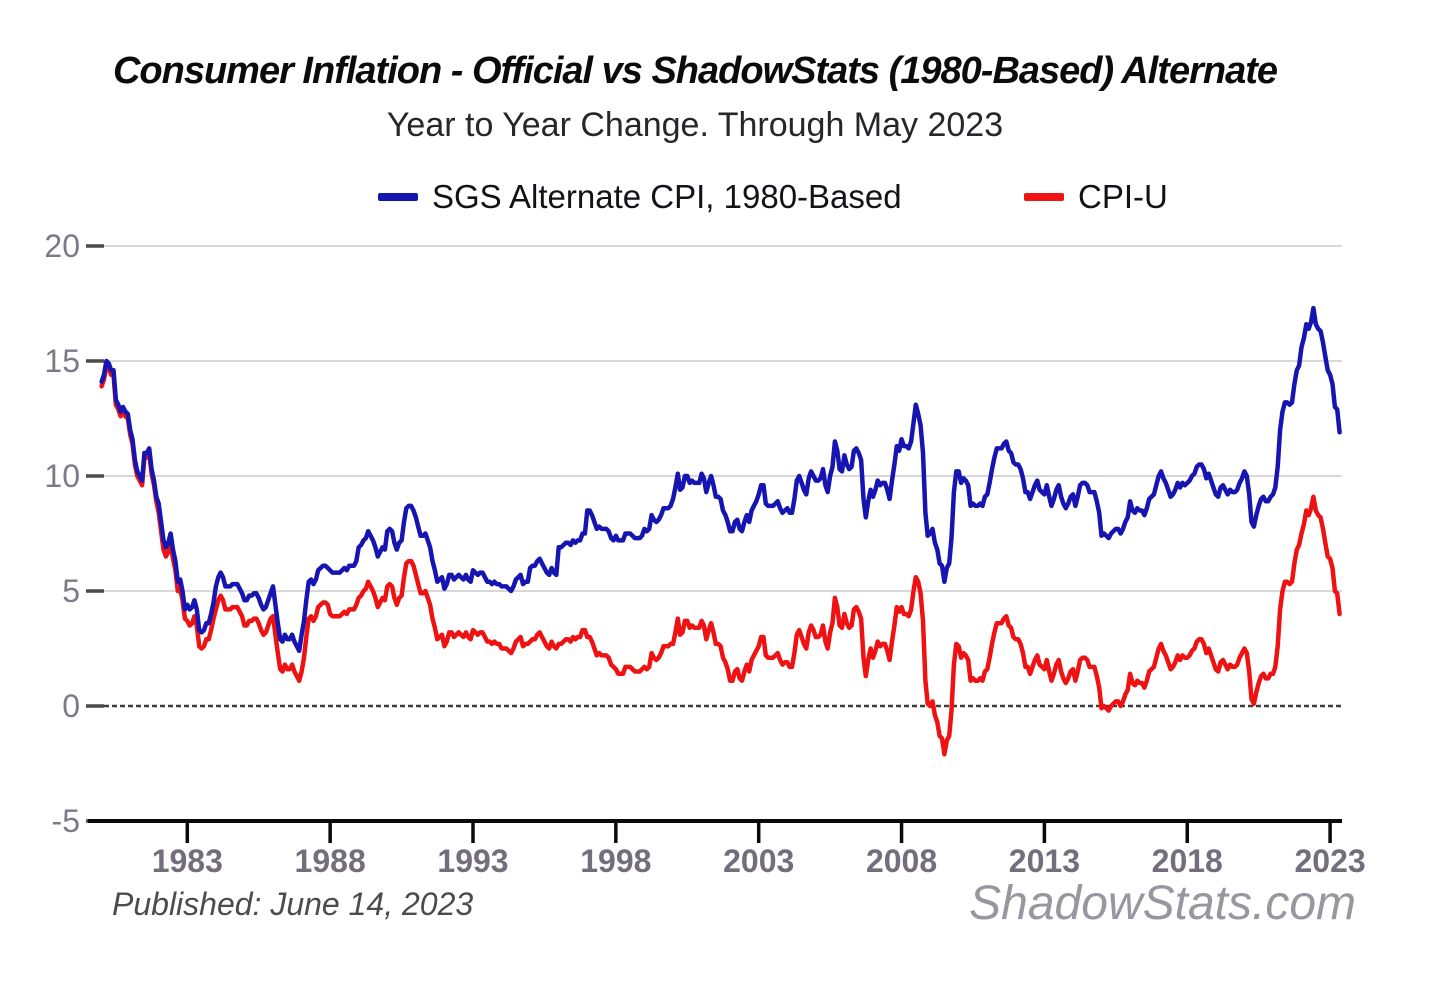 This screenshot has width=1456, height=981. What do you see at coordinates (71, 706) in the screenshot?
I see `y-tick-label: 0` at bounding box center [71, 706].